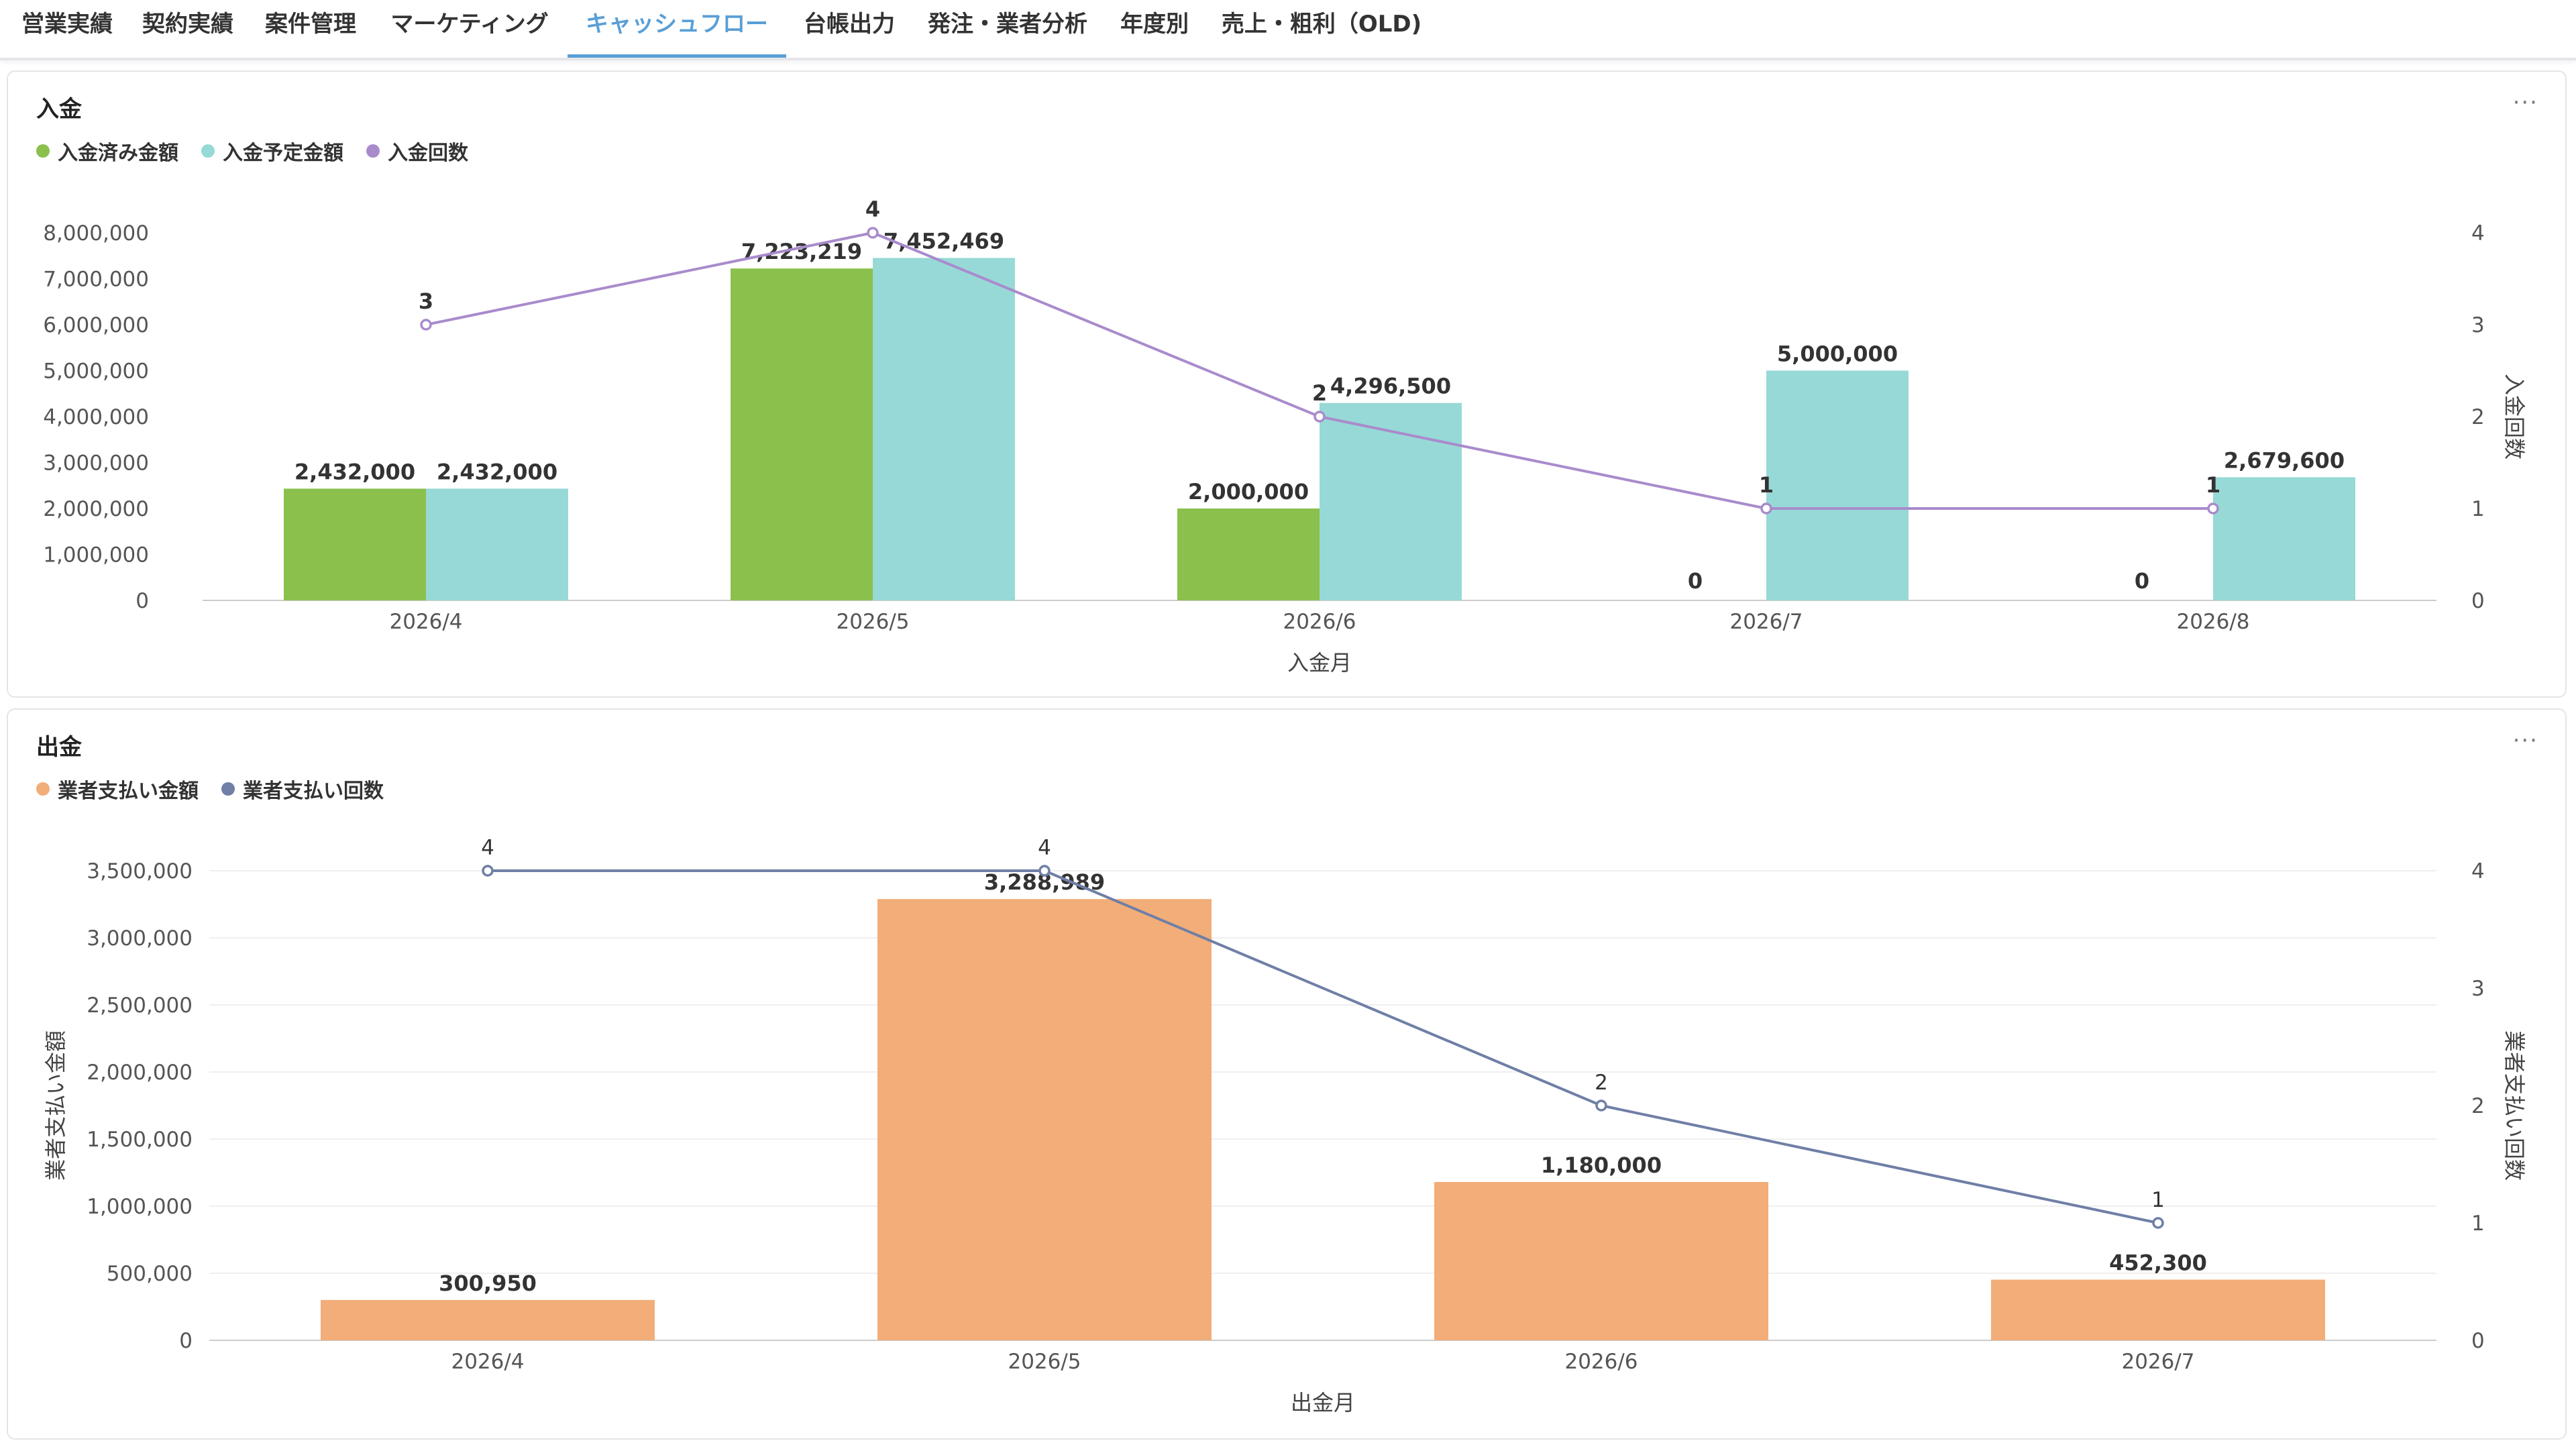 This screenshot has height=1449, width=2576. I want to click on y-axis-tick-label: 8,000,000, so click(96, 233).